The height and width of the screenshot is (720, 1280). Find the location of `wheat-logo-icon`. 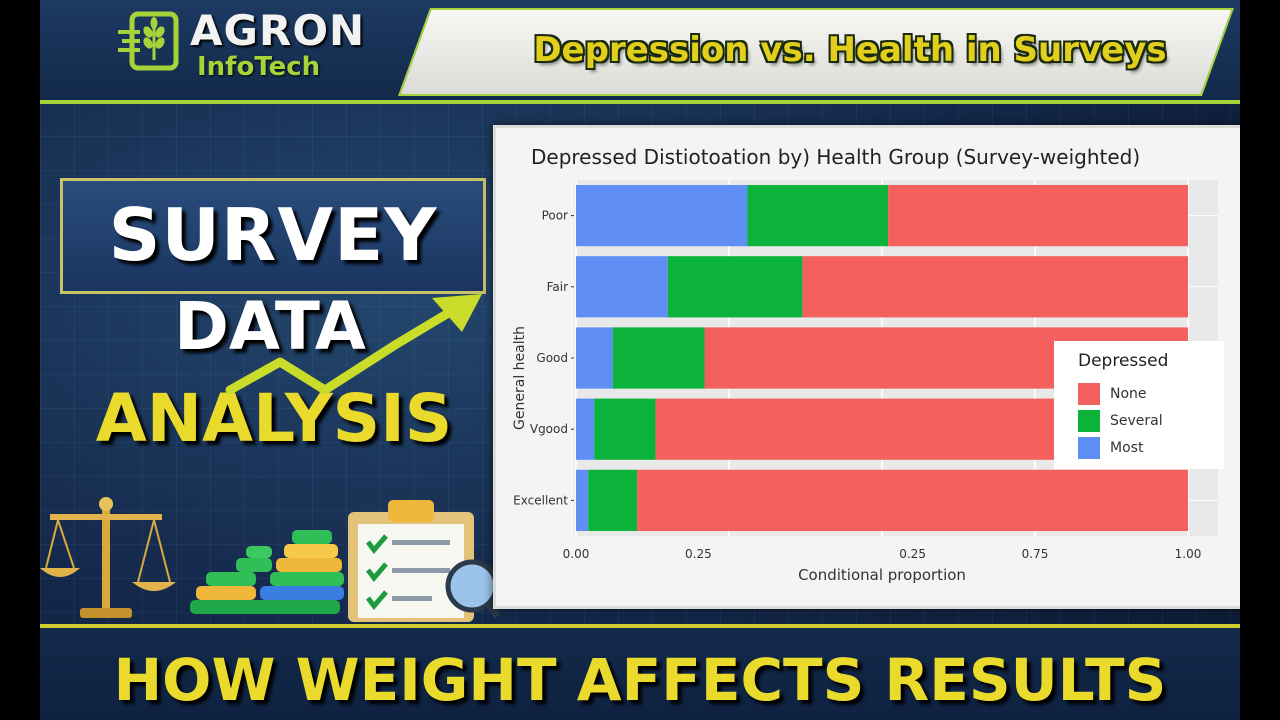

wheat-logo-icon is located at coordinates (148, 41).